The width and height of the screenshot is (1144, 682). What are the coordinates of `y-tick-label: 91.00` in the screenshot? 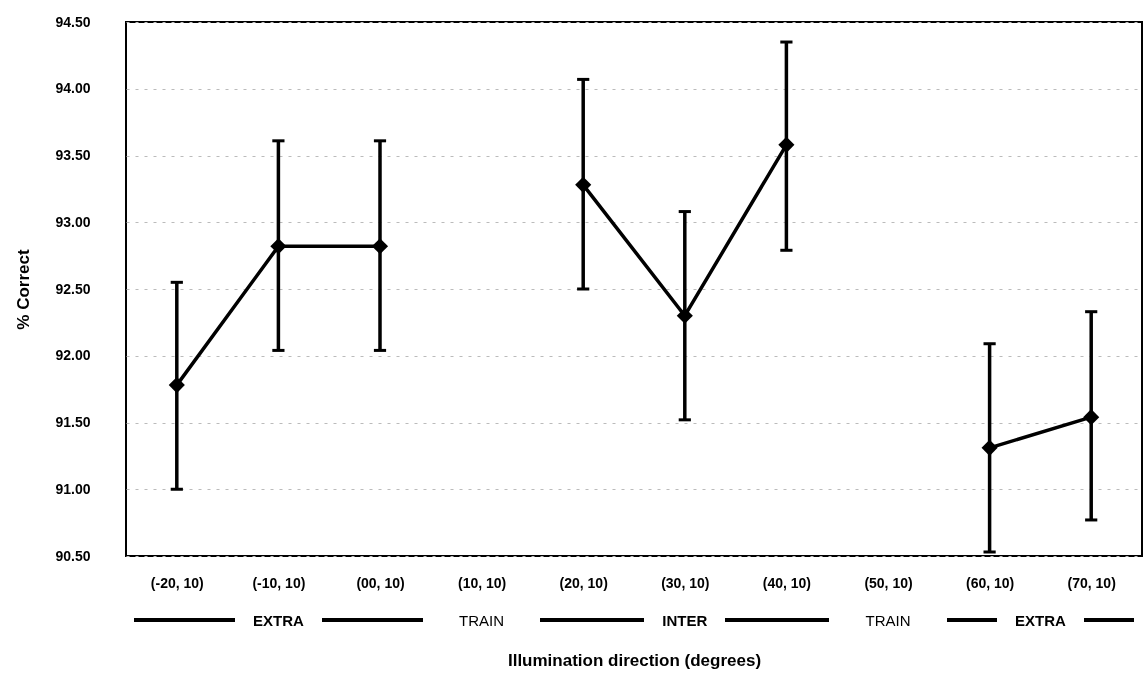 It's located at (73, 488).